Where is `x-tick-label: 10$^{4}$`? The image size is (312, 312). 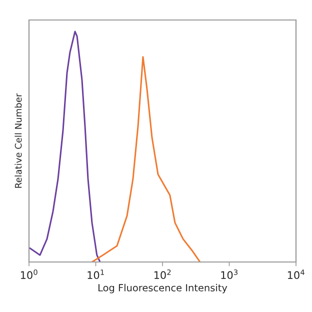 x-tick-label: 10$^{4}$ is located at coordinates (296, 275).